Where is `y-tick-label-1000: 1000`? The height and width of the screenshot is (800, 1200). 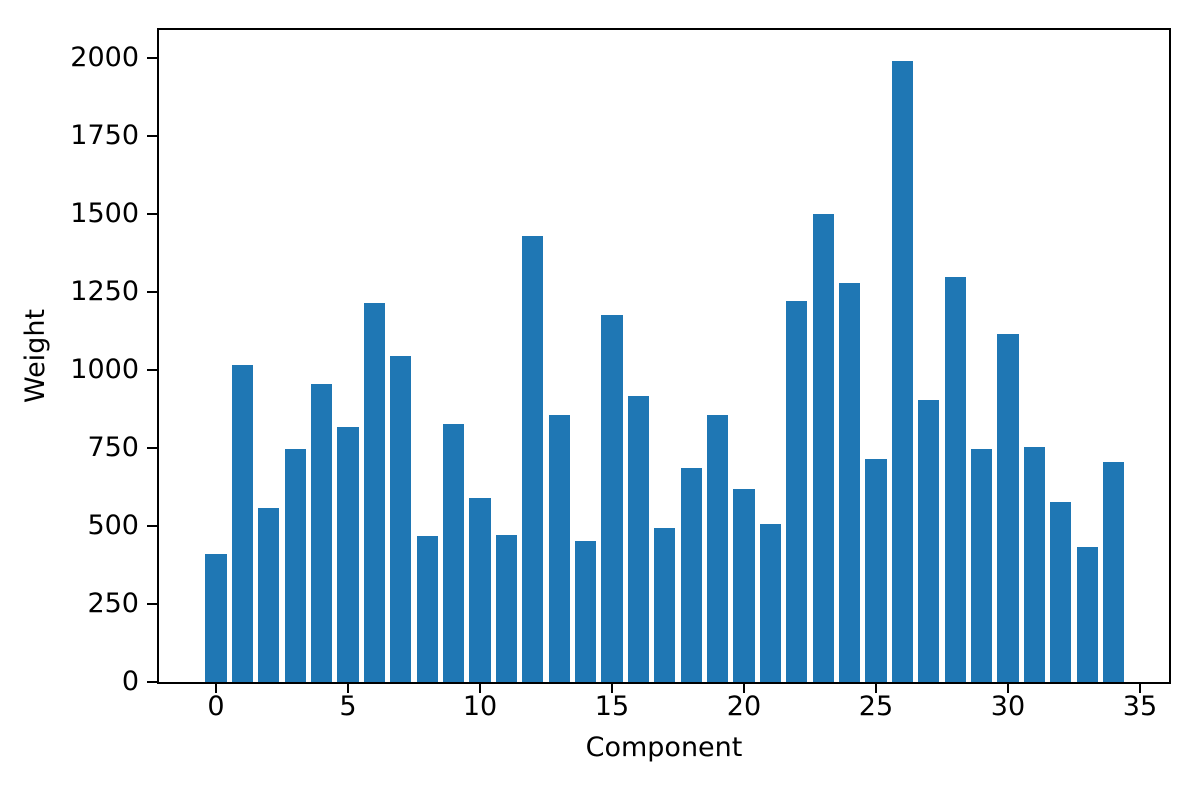 y-tick-label-1000: 1000 is located at coordinates (104, 369).